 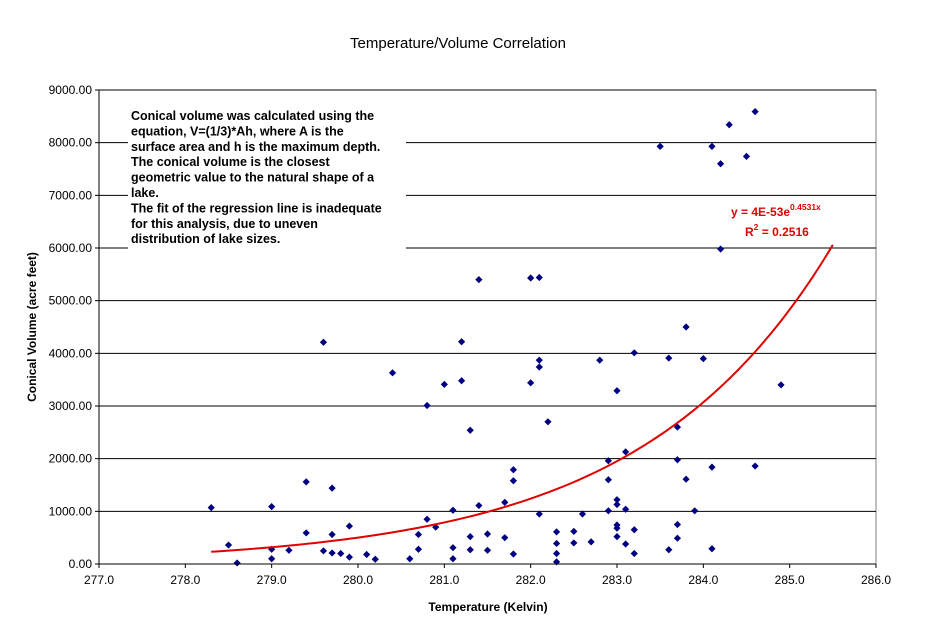 What do you see at coordinates (224, 224) in the screenshot?
I see `annotation-line: for this analysis, due to uneven` at bounding box center [224, 224].